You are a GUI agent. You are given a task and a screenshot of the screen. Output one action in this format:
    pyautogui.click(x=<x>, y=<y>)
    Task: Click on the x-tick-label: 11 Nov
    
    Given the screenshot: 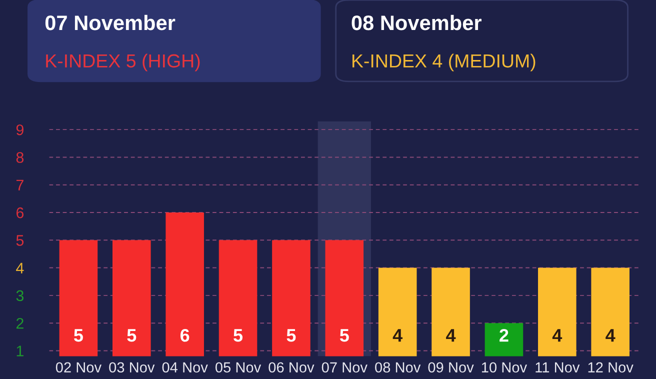 What is the action you would take?
    pyautogui.click(x=558, y=367)
    